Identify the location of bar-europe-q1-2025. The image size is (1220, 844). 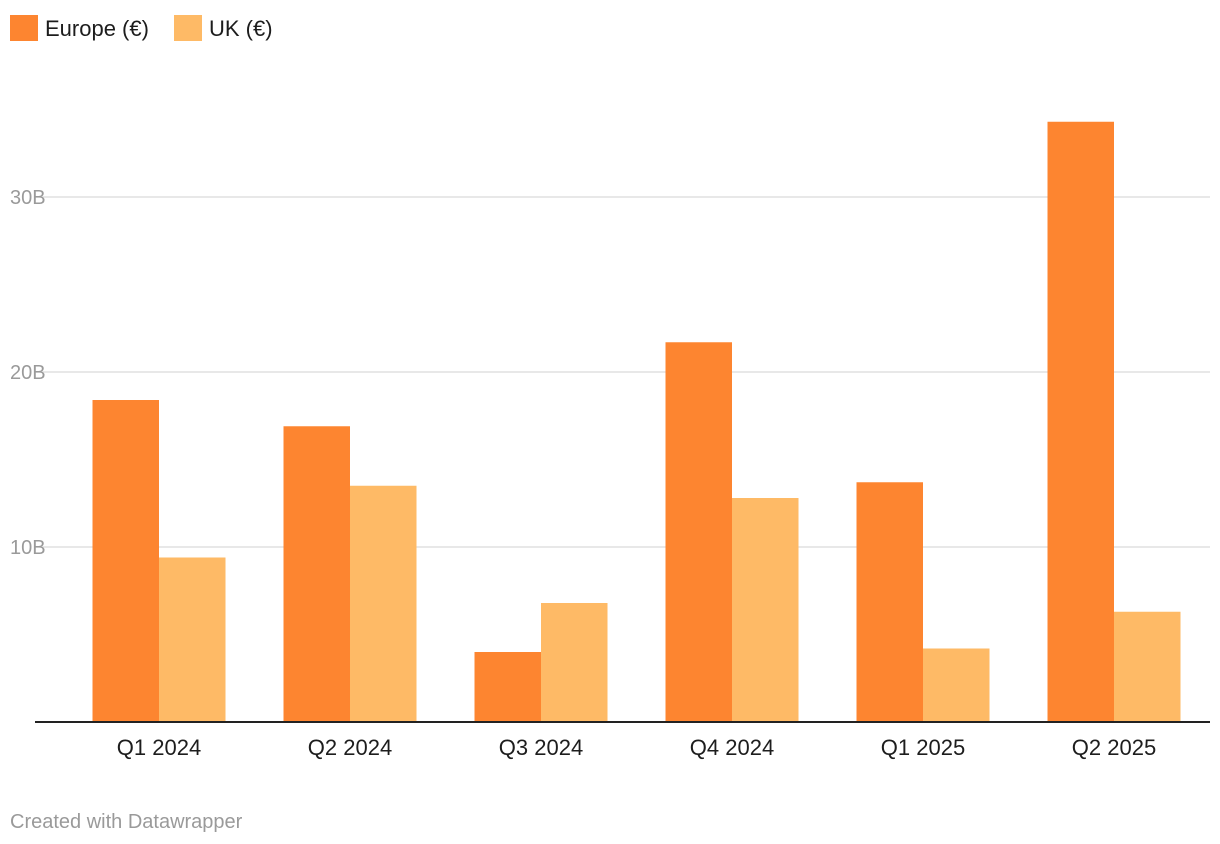
(889, 602).